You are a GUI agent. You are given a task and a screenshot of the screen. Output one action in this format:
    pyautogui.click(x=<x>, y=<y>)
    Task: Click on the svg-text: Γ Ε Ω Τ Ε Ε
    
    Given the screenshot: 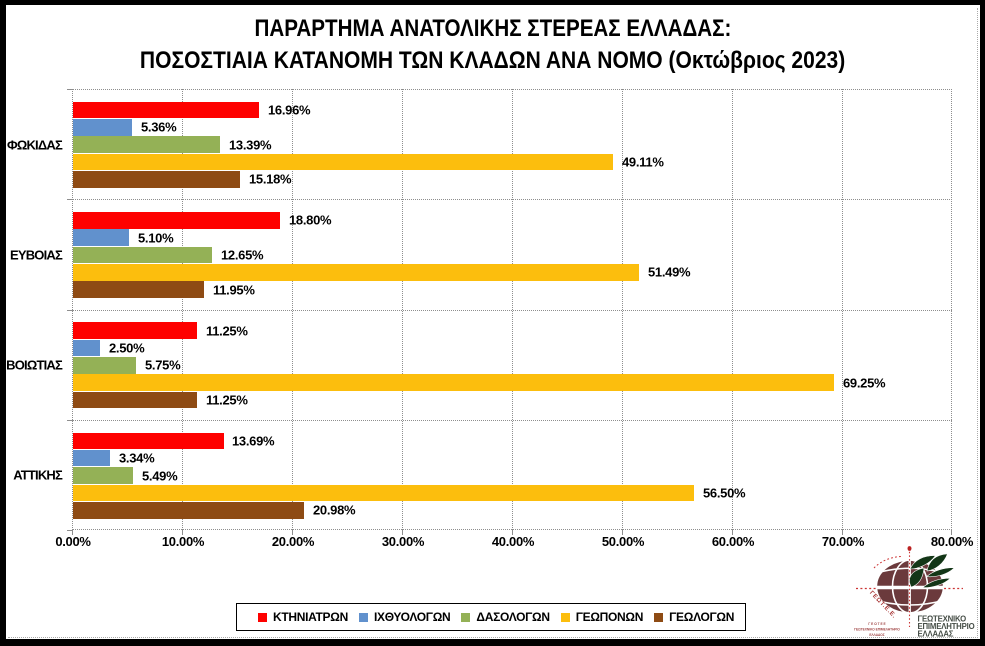 What is the action you would take?
    pyautogui.click(x=876, y=624)
    